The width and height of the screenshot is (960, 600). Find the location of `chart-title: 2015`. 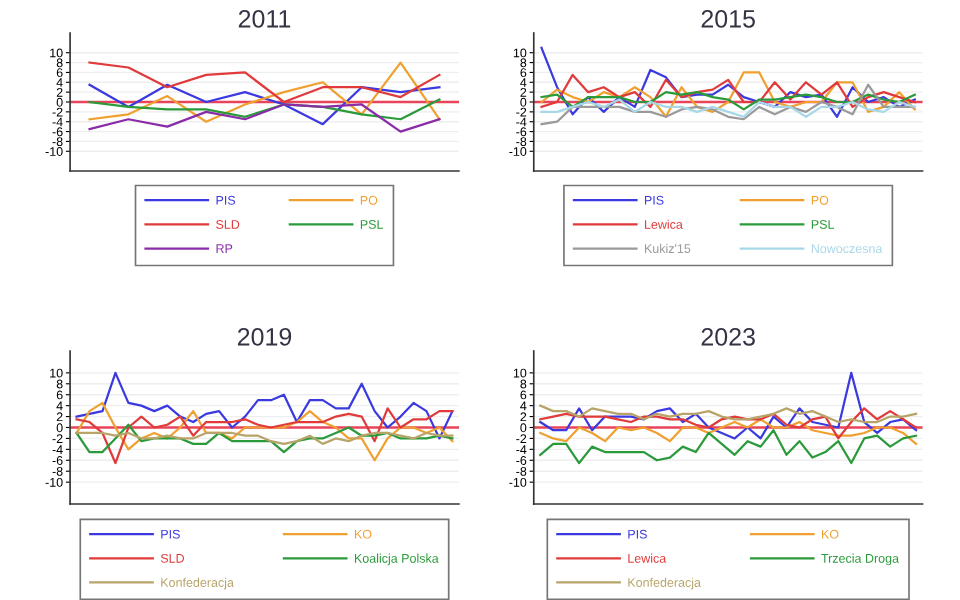

chart-title: 2015 is located at coordinates (728, 18).